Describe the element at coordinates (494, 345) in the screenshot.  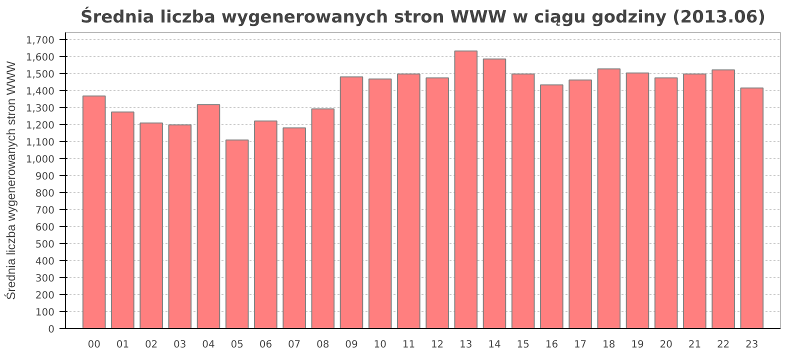
I see `x-tick-label: 14` at that location.